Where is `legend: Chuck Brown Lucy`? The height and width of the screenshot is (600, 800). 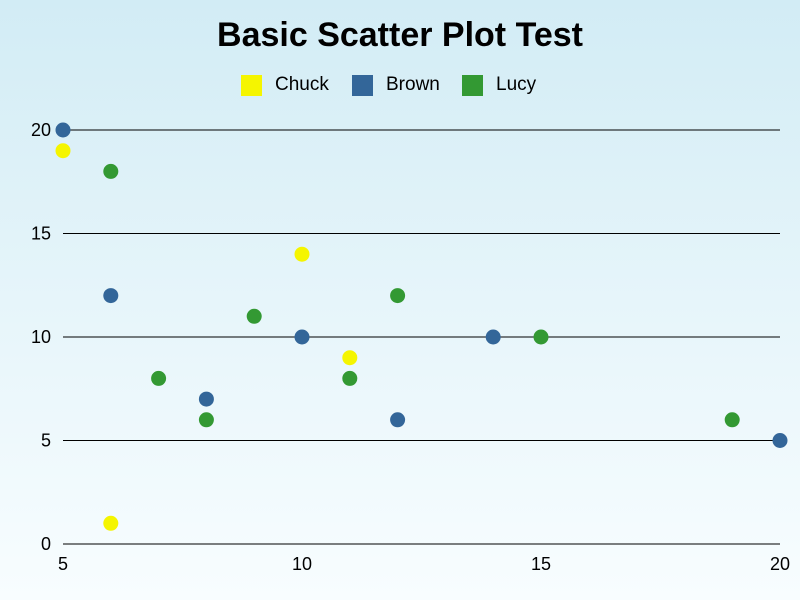
legend: Chuck Brown Lucy is located at coordinates (389, 85).